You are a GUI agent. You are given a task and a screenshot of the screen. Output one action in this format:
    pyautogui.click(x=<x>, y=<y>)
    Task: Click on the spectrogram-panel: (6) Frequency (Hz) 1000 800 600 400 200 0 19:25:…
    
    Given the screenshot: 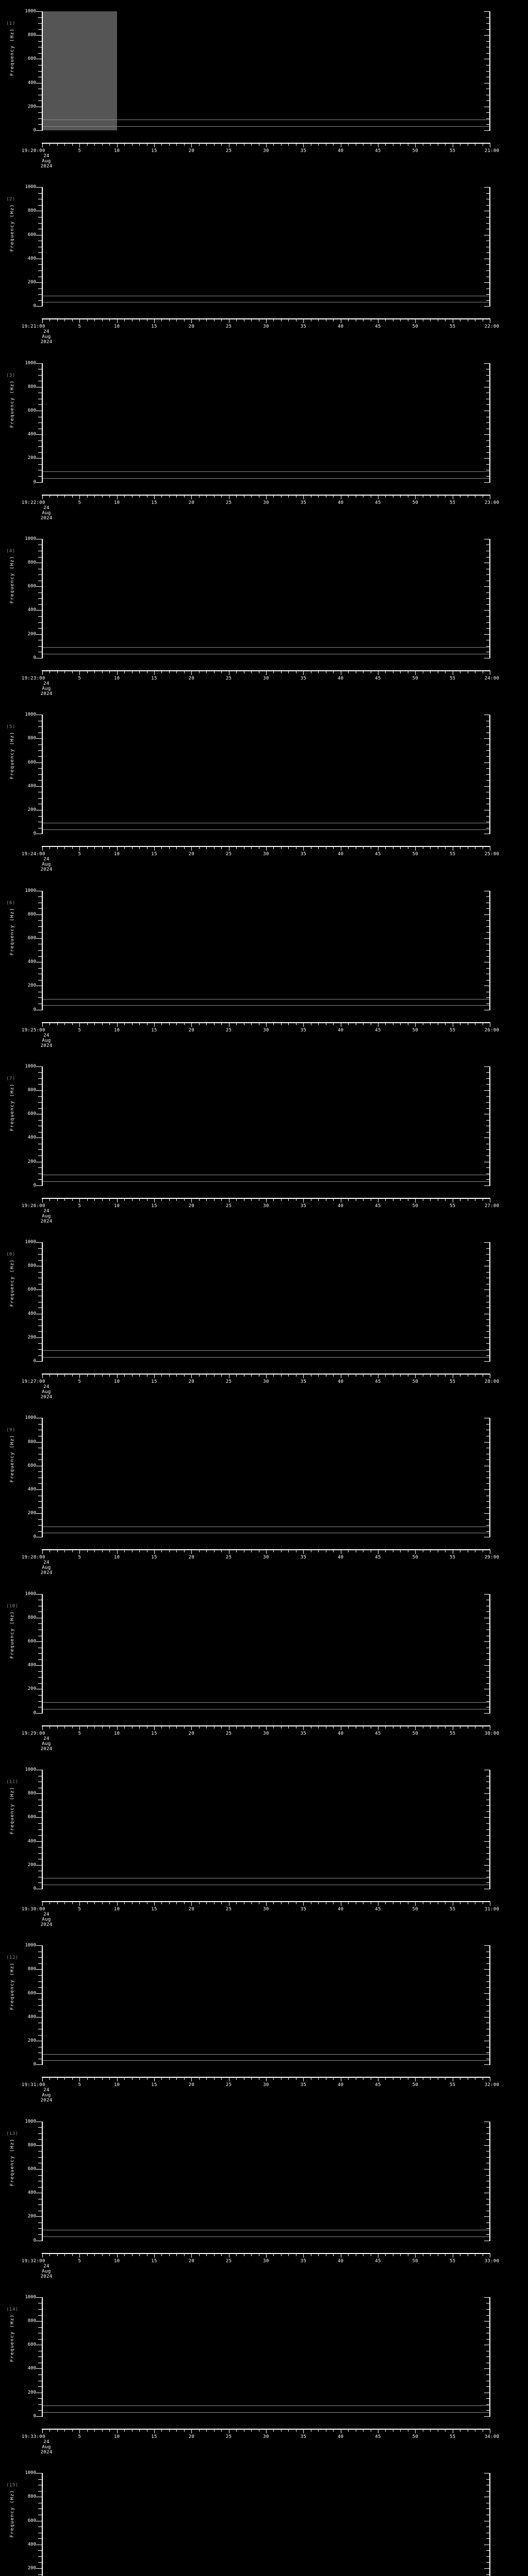 What is the action you would take?
    pyautogui.click(x=264, y=967)
    